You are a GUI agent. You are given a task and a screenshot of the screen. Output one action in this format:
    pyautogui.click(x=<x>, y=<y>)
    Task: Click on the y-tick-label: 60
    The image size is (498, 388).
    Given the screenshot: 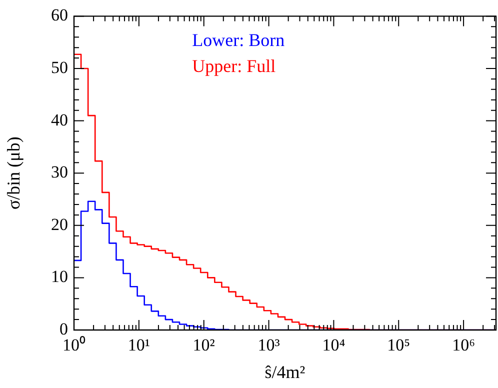 What is the action you would take?
    pyautogui.click(x=59, y=15)
    